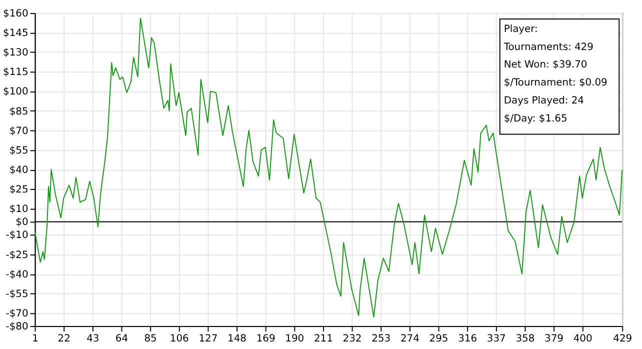  What do you see at coordinates (410, 338) in the screenshot?
I see `x-tick-label: 274` at bounding box center [410, 338].